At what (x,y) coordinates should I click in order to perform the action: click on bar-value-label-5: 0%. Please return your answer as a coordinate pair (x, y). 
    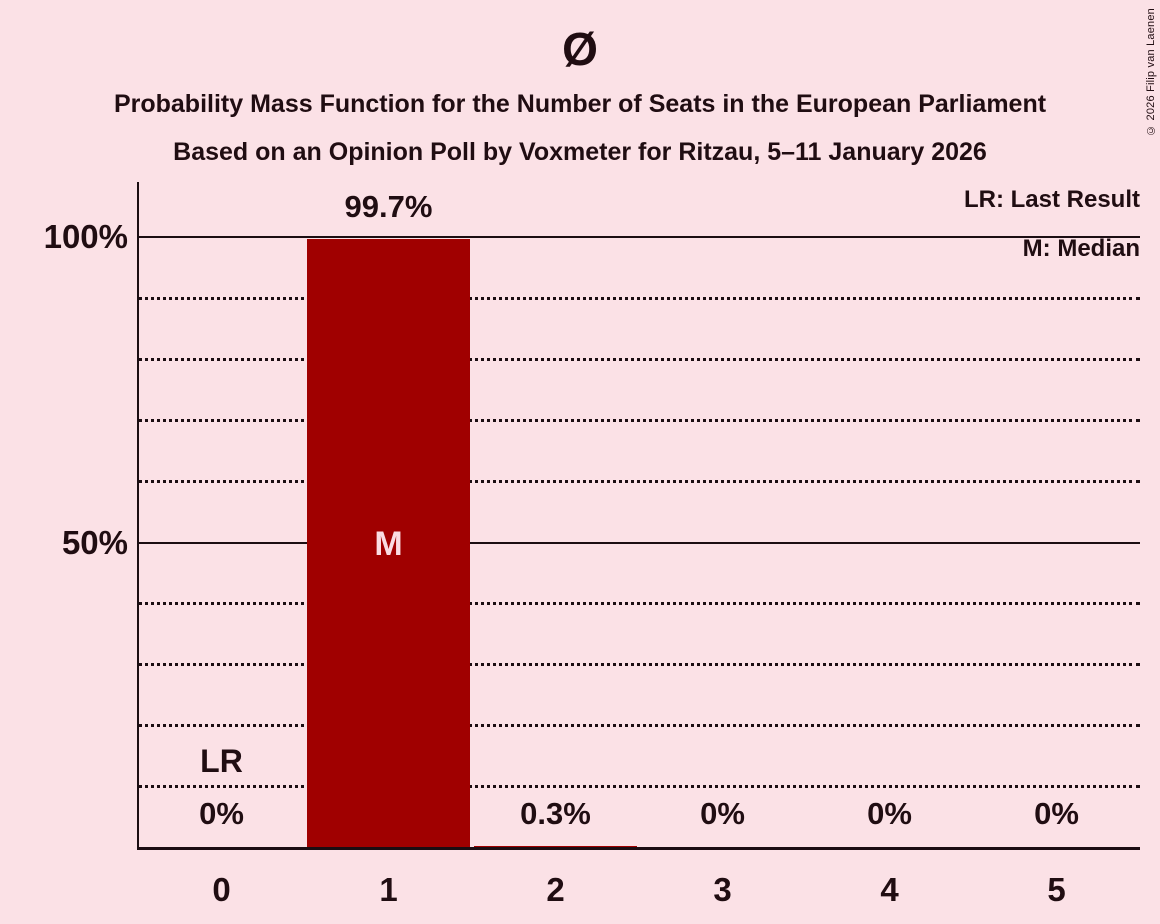
    Looking at the image, I should click on (1056, 813).